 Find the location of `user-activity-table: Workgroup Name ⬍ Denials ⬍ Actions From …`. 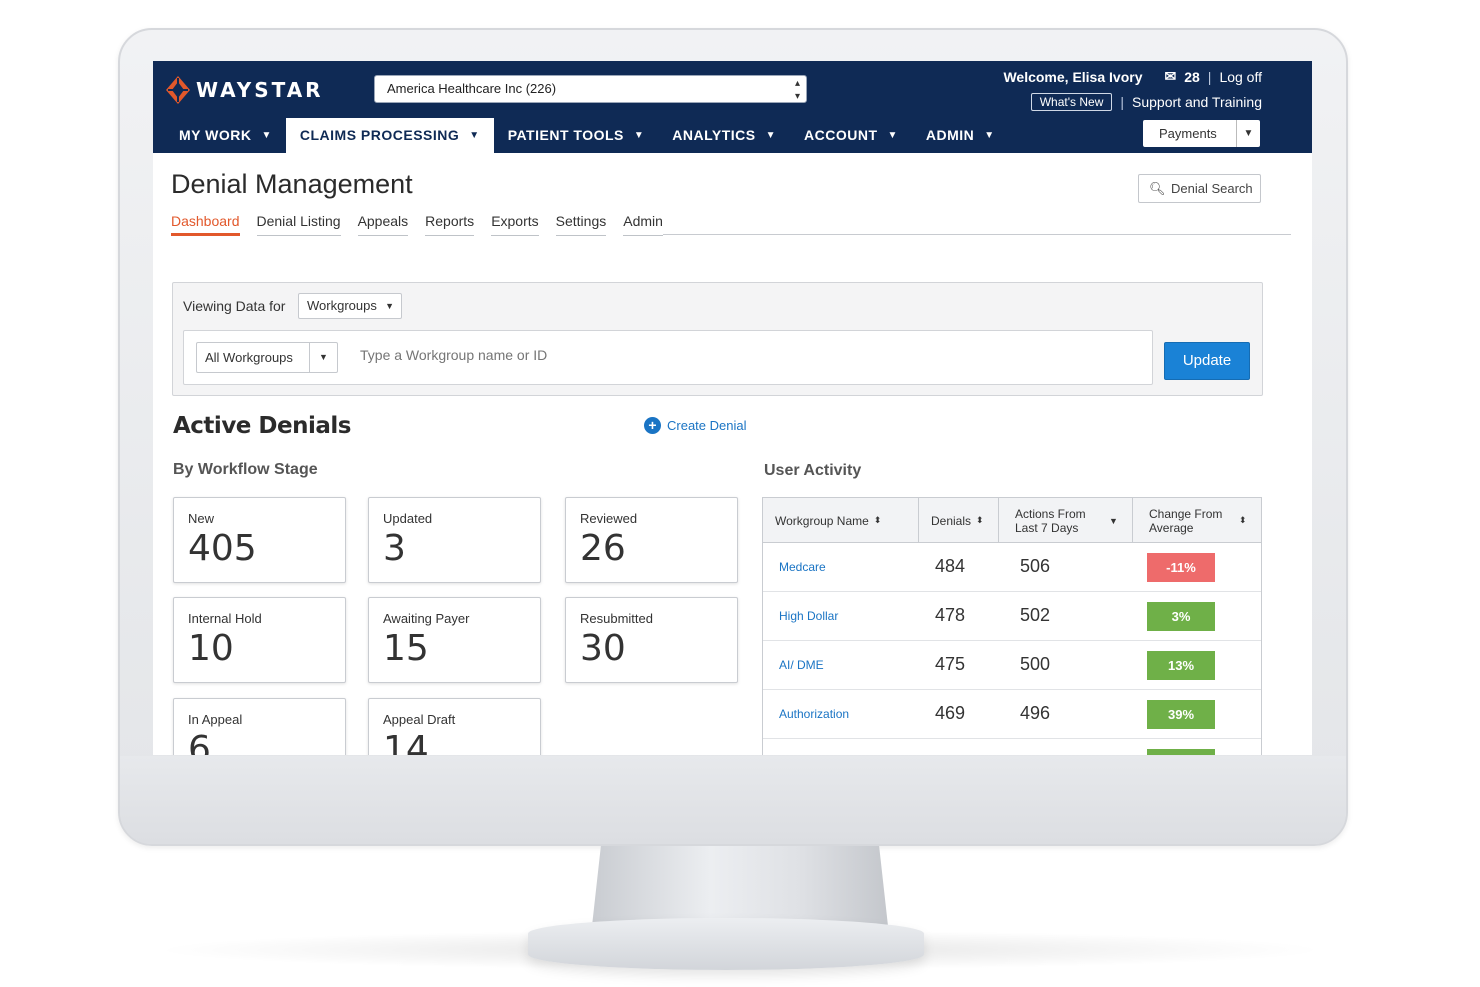

user-activity-table: Workgroup Name ⬍ Denials ⬍ Actions From … is located at coordinates (1012, 626).